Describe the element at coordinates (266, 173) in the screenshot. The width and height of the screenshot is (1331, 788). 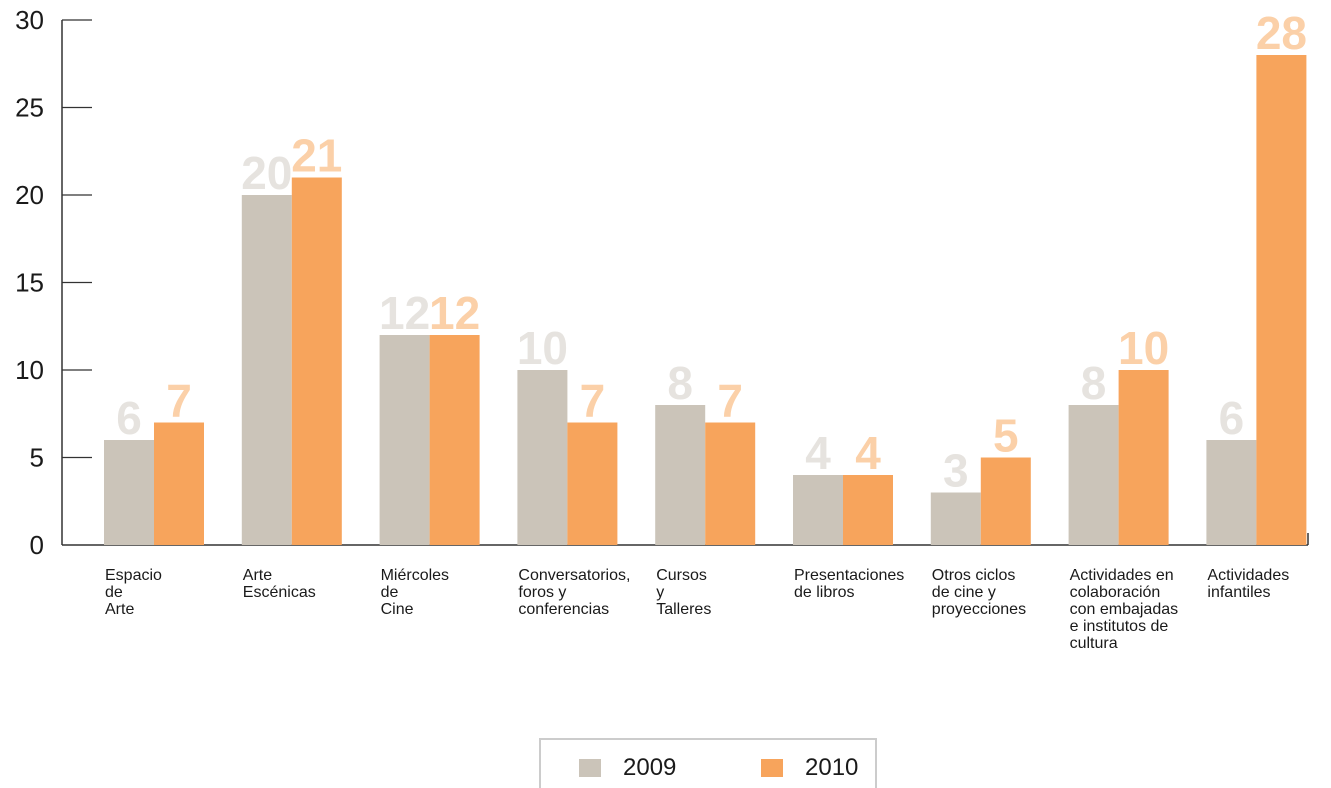
I see `data-label-2009-1: 20` at that location.